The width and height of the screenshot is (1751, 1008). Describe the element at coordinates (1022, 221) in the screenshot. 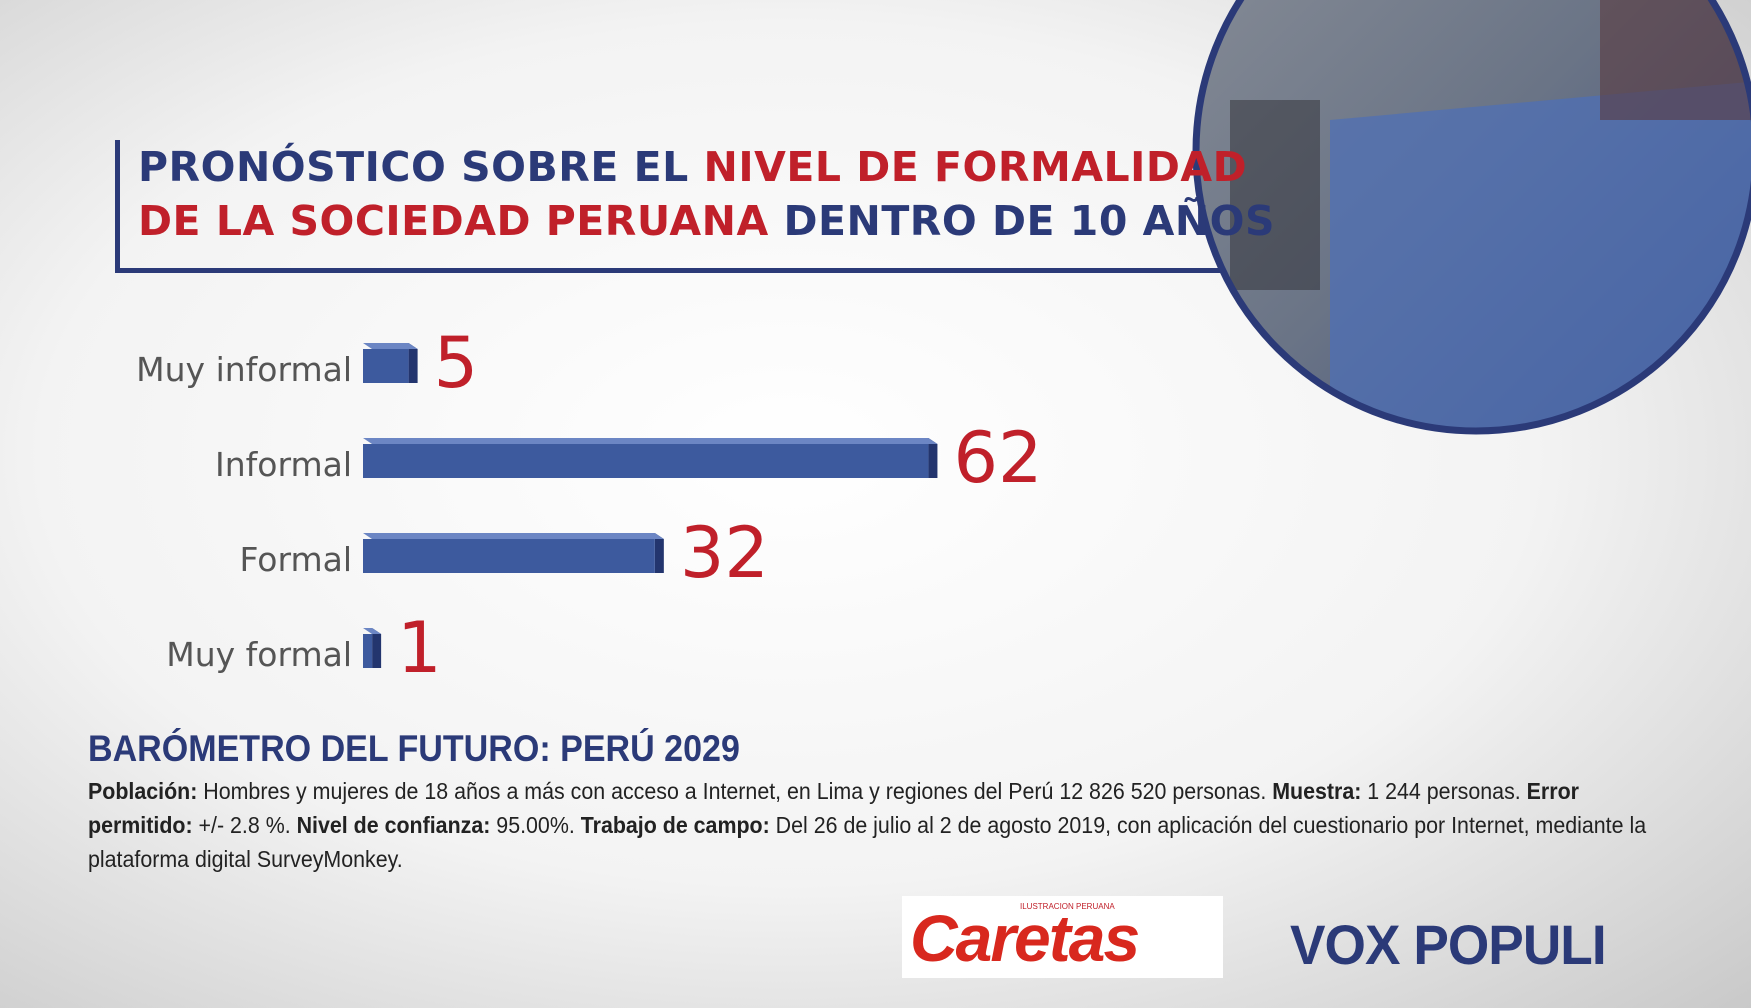

I see `title-text: DENTRO DE 10 AÑOS` at that location.